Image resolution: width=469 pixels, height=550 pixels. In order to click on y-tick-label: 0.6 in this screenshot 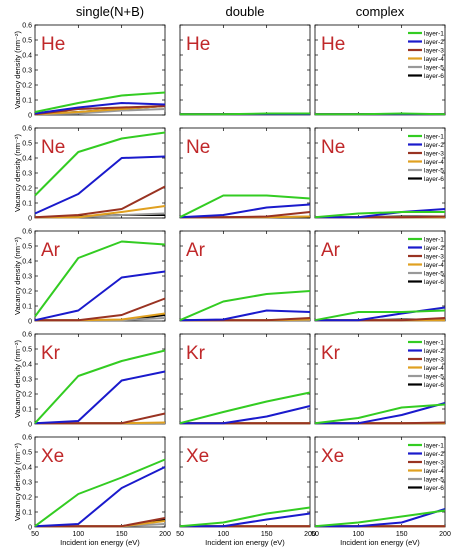, I will do `click(27, 129)`.